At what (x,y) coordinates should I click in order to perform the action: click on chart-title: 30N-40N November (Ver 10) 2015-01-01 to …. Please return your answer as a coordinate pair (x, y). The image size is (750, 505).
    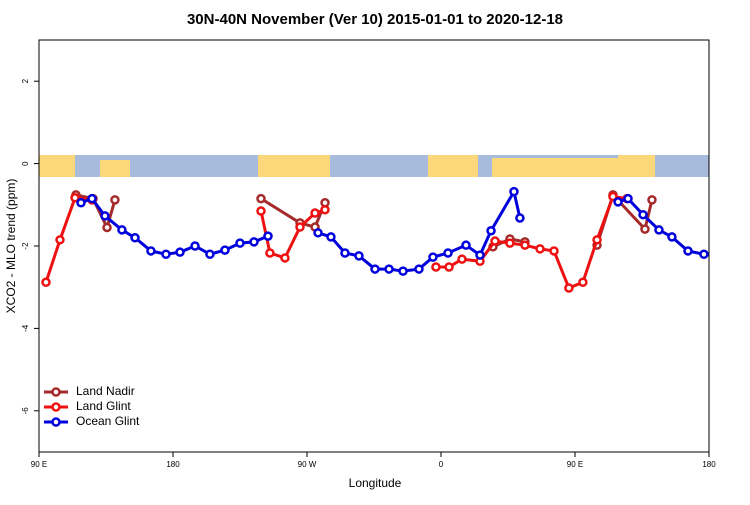
    Looking at the image, I should click on (375, 19).